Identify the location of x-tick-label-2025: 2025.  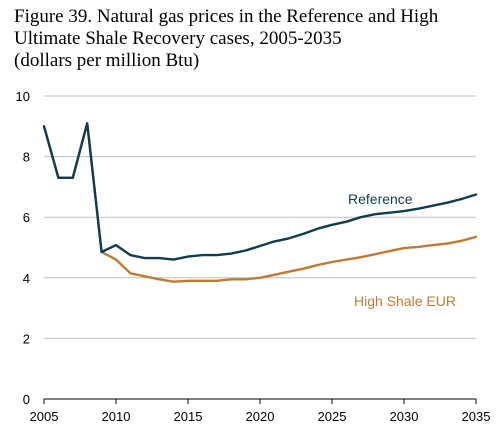
(332, 416).